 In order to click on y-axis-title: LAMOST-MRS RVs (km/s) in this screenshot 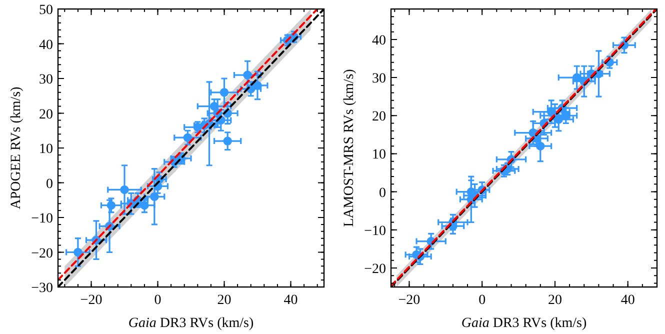, I will do `click(349, 147)`.